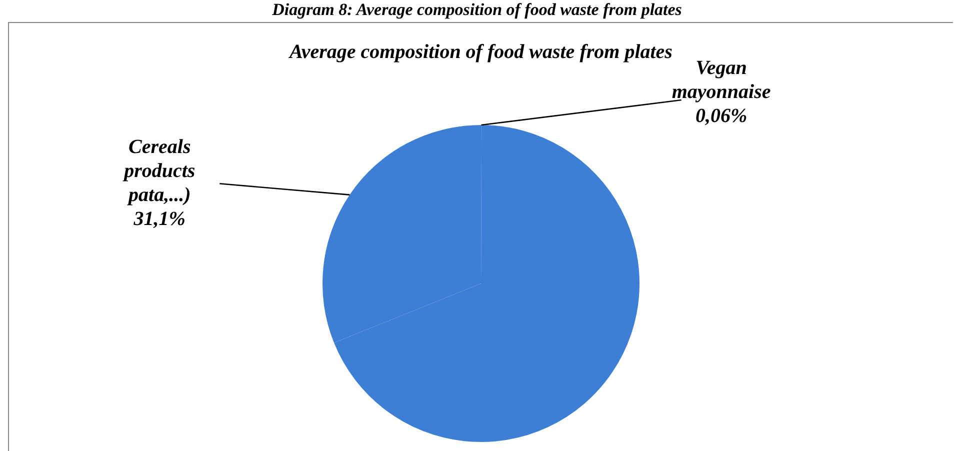 Image resolution: width=954 pixels, height=451 pixels. I want to click on slice-label: Vegan mayonnaise, so click(721, 79).